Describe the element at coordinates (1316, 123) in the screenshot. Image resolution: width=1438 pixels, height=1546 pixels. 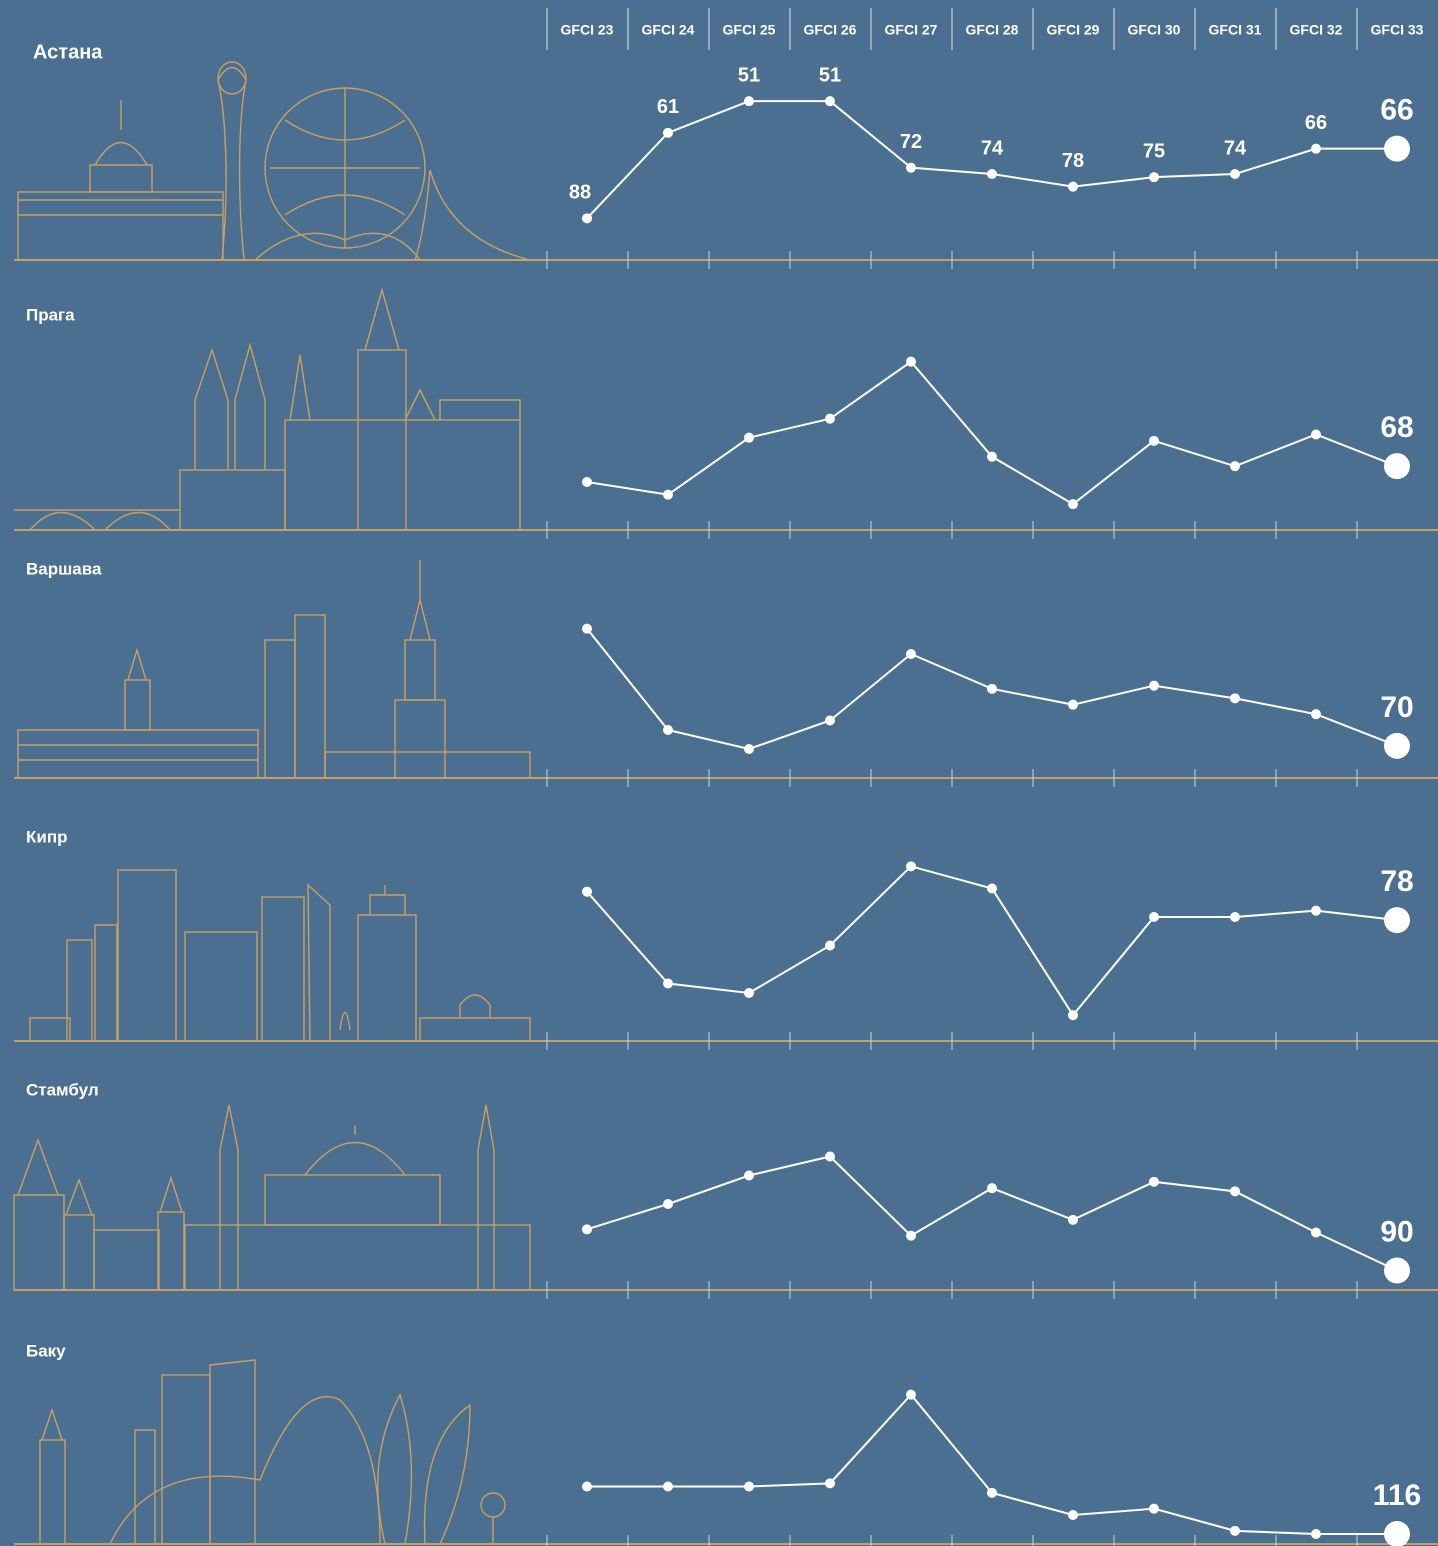
I see `data-label: 66` at that location.